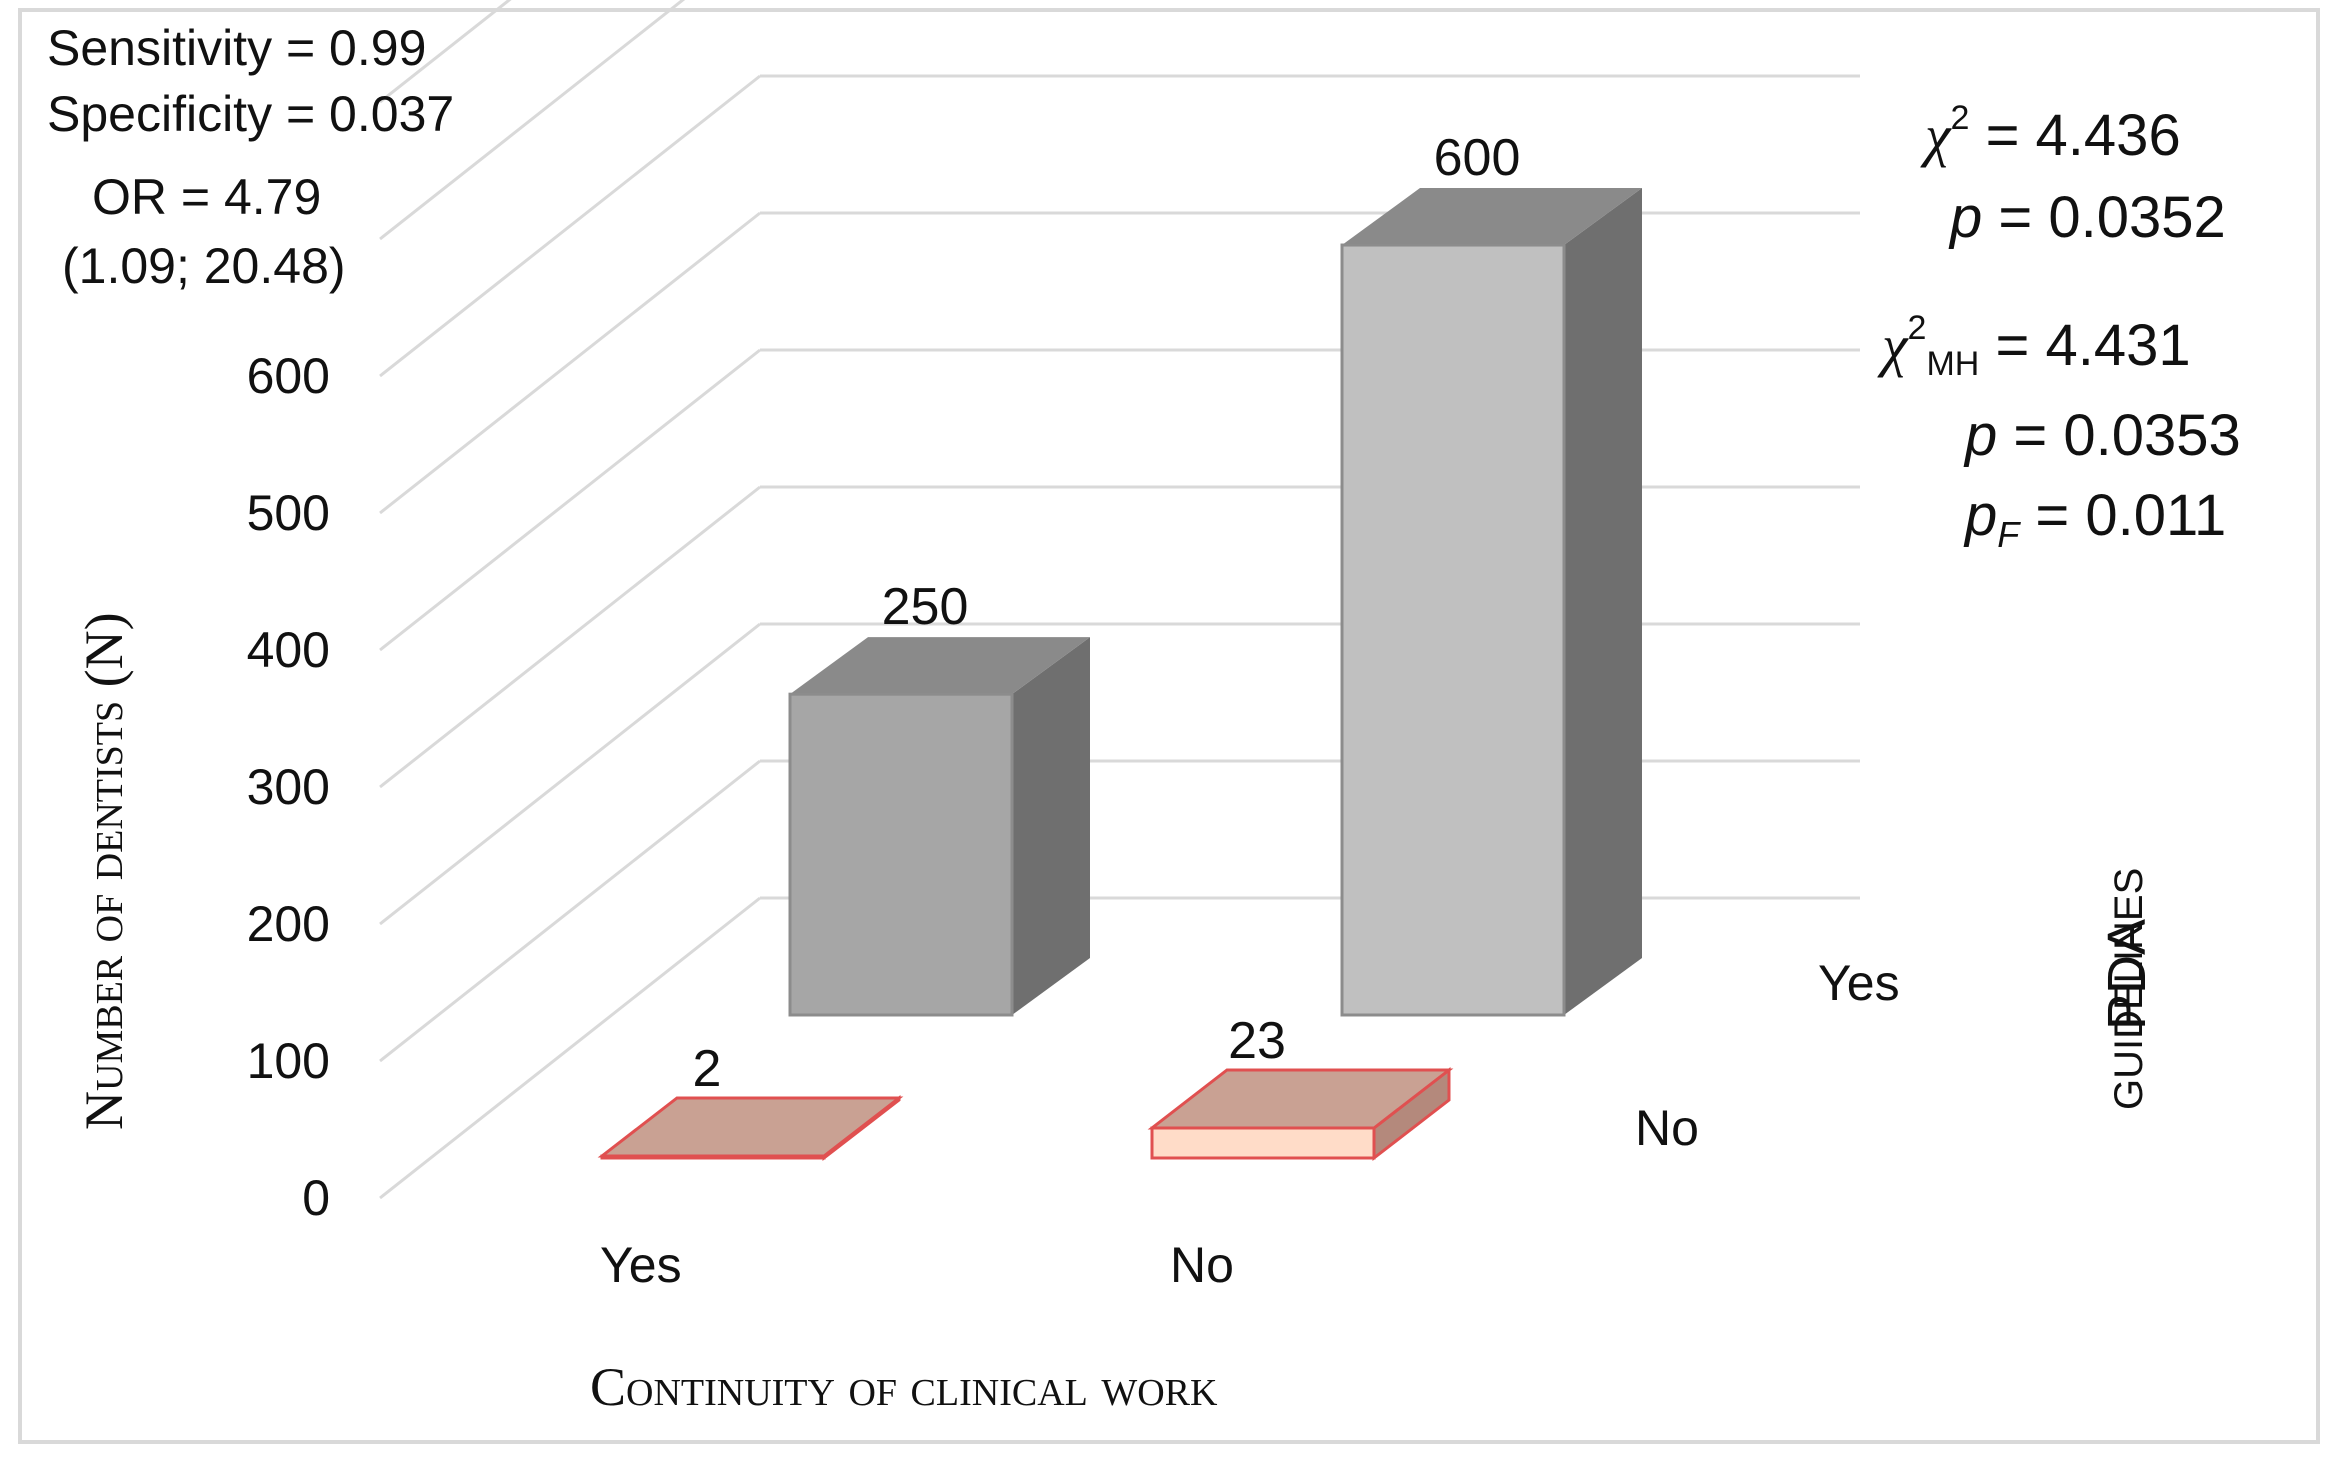 The height and width of the screenshot is (1469, 2338). Describe the element at coordinates (2050, 133) in the screenshot. I see `chi-square-annotation: χ2 = 4.436` at that location.